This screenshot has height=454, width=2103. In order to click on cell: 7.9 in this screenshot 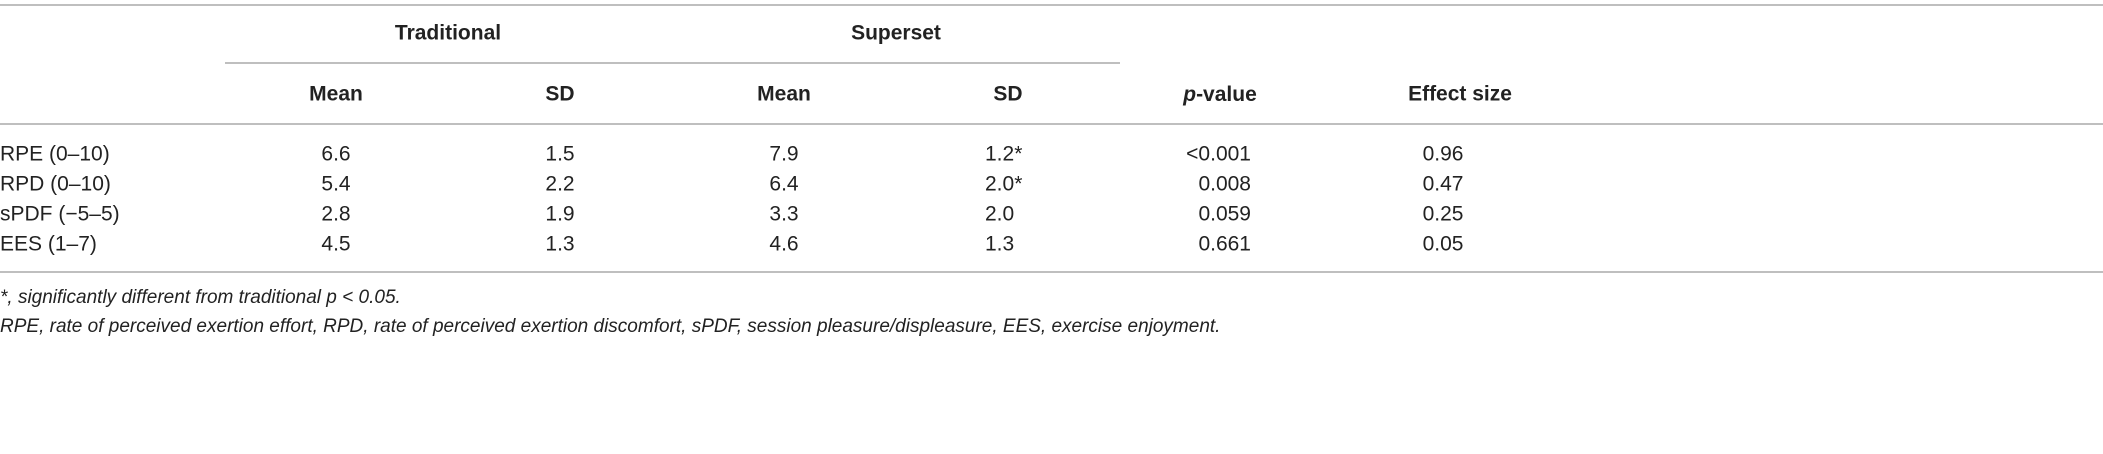, I will do `click(783, 154)`.